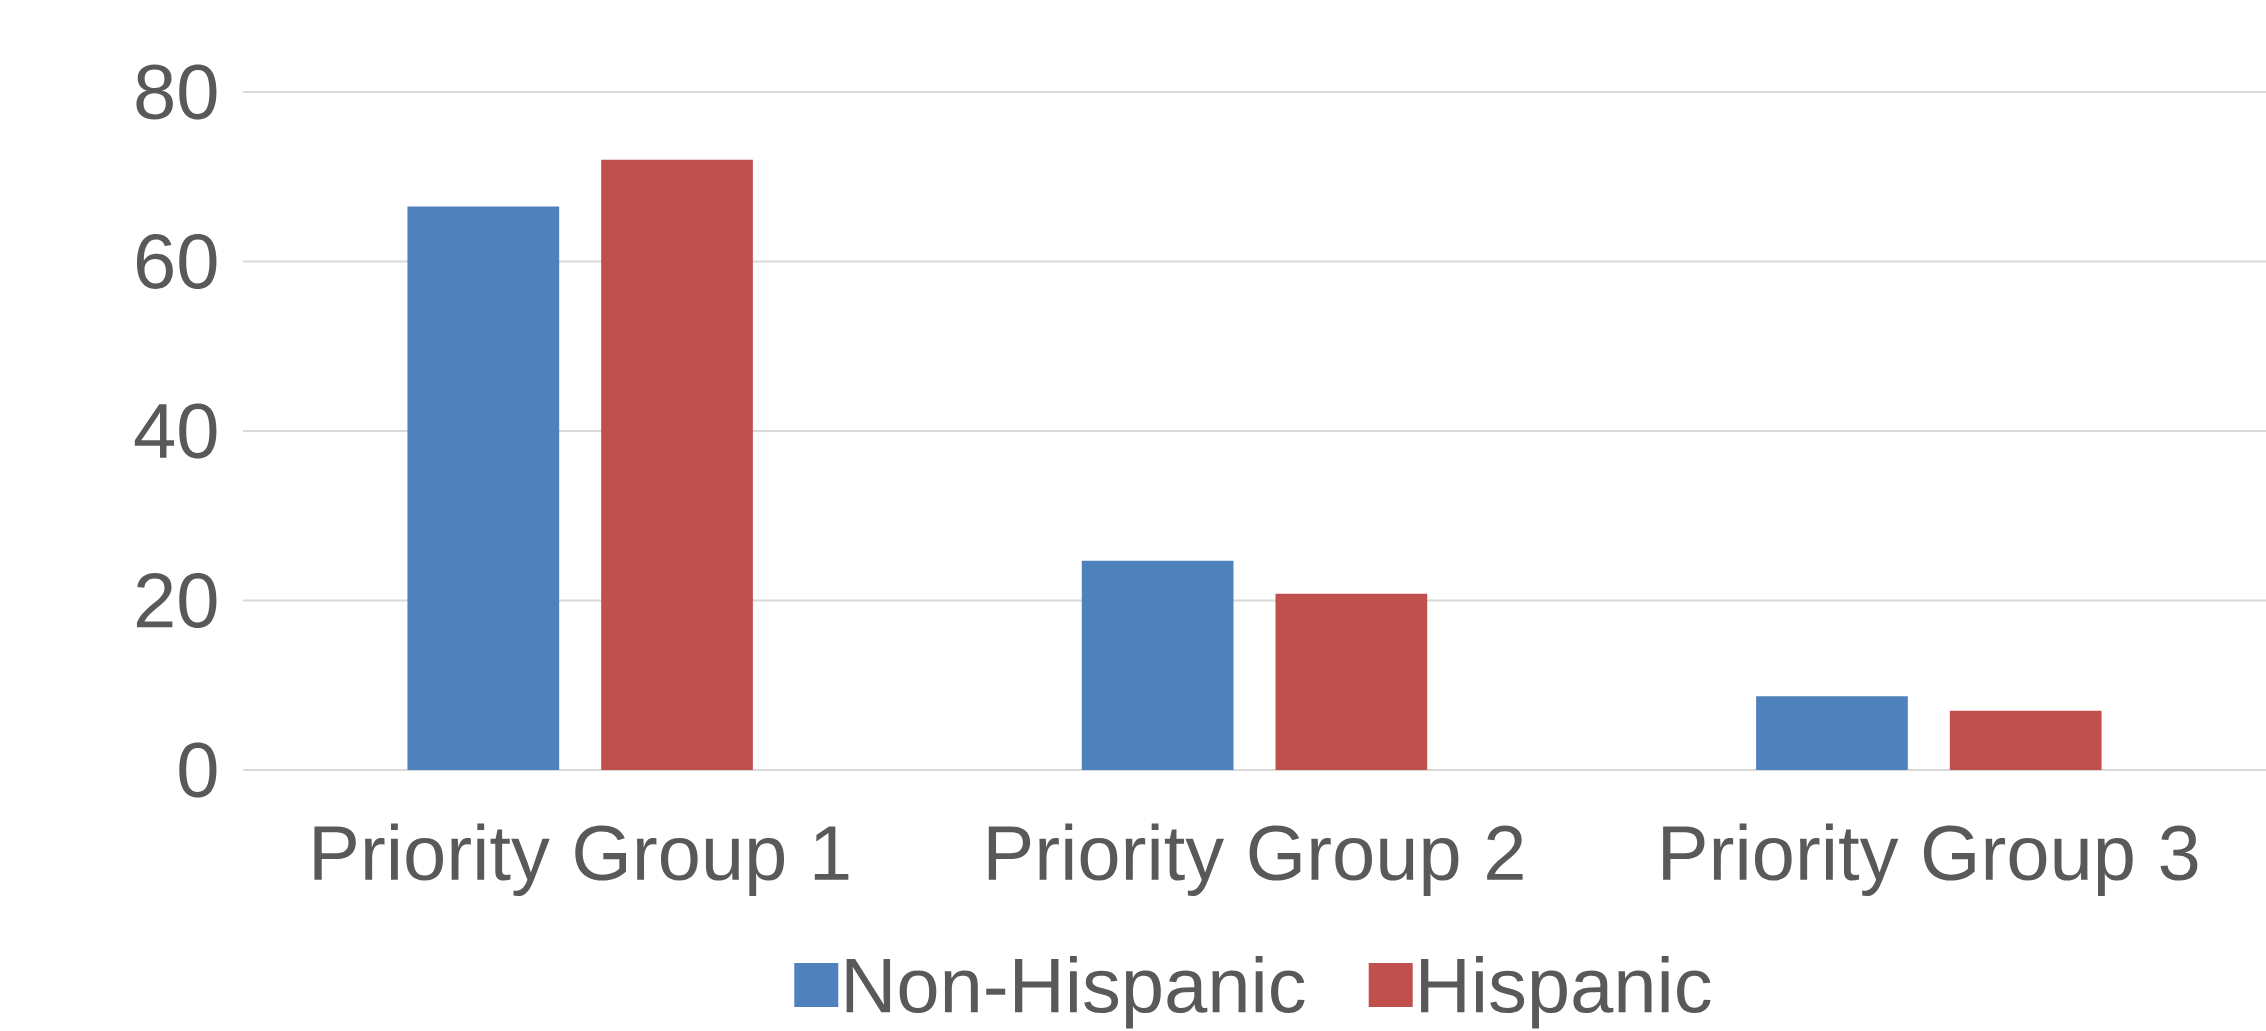  I want to click on legend-label: Hispanic, so click(1566, 992).